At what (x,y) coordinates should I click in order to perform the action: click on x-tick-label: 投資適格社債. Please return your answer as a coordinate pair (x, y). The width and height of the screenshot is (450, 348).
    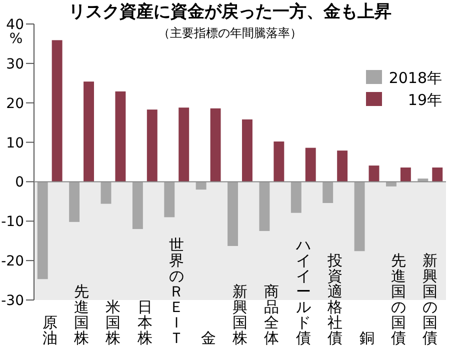
    Looking at the image, I should click on (334, 299).